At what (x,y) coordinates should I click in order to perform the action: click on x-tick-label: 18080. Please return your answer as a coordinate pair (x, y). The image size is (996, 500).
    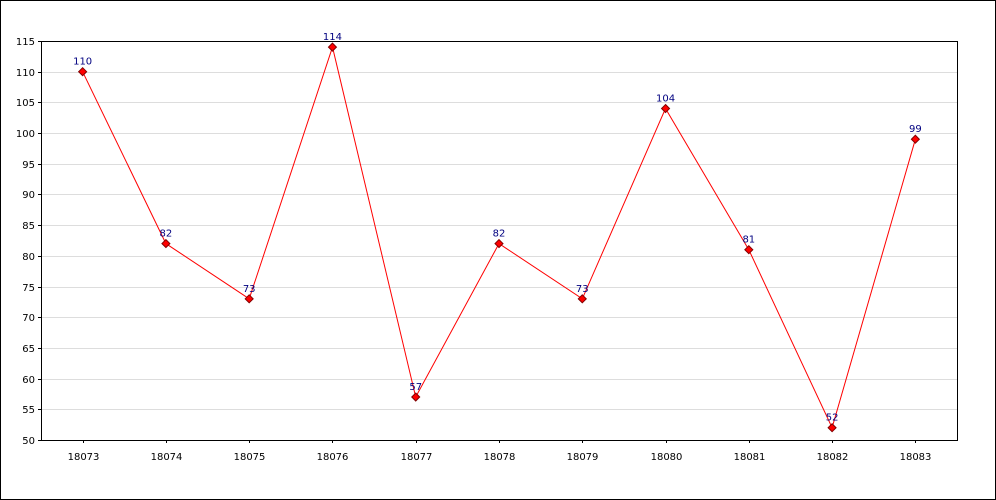
    Looking at the image, I should click on (667, 457).